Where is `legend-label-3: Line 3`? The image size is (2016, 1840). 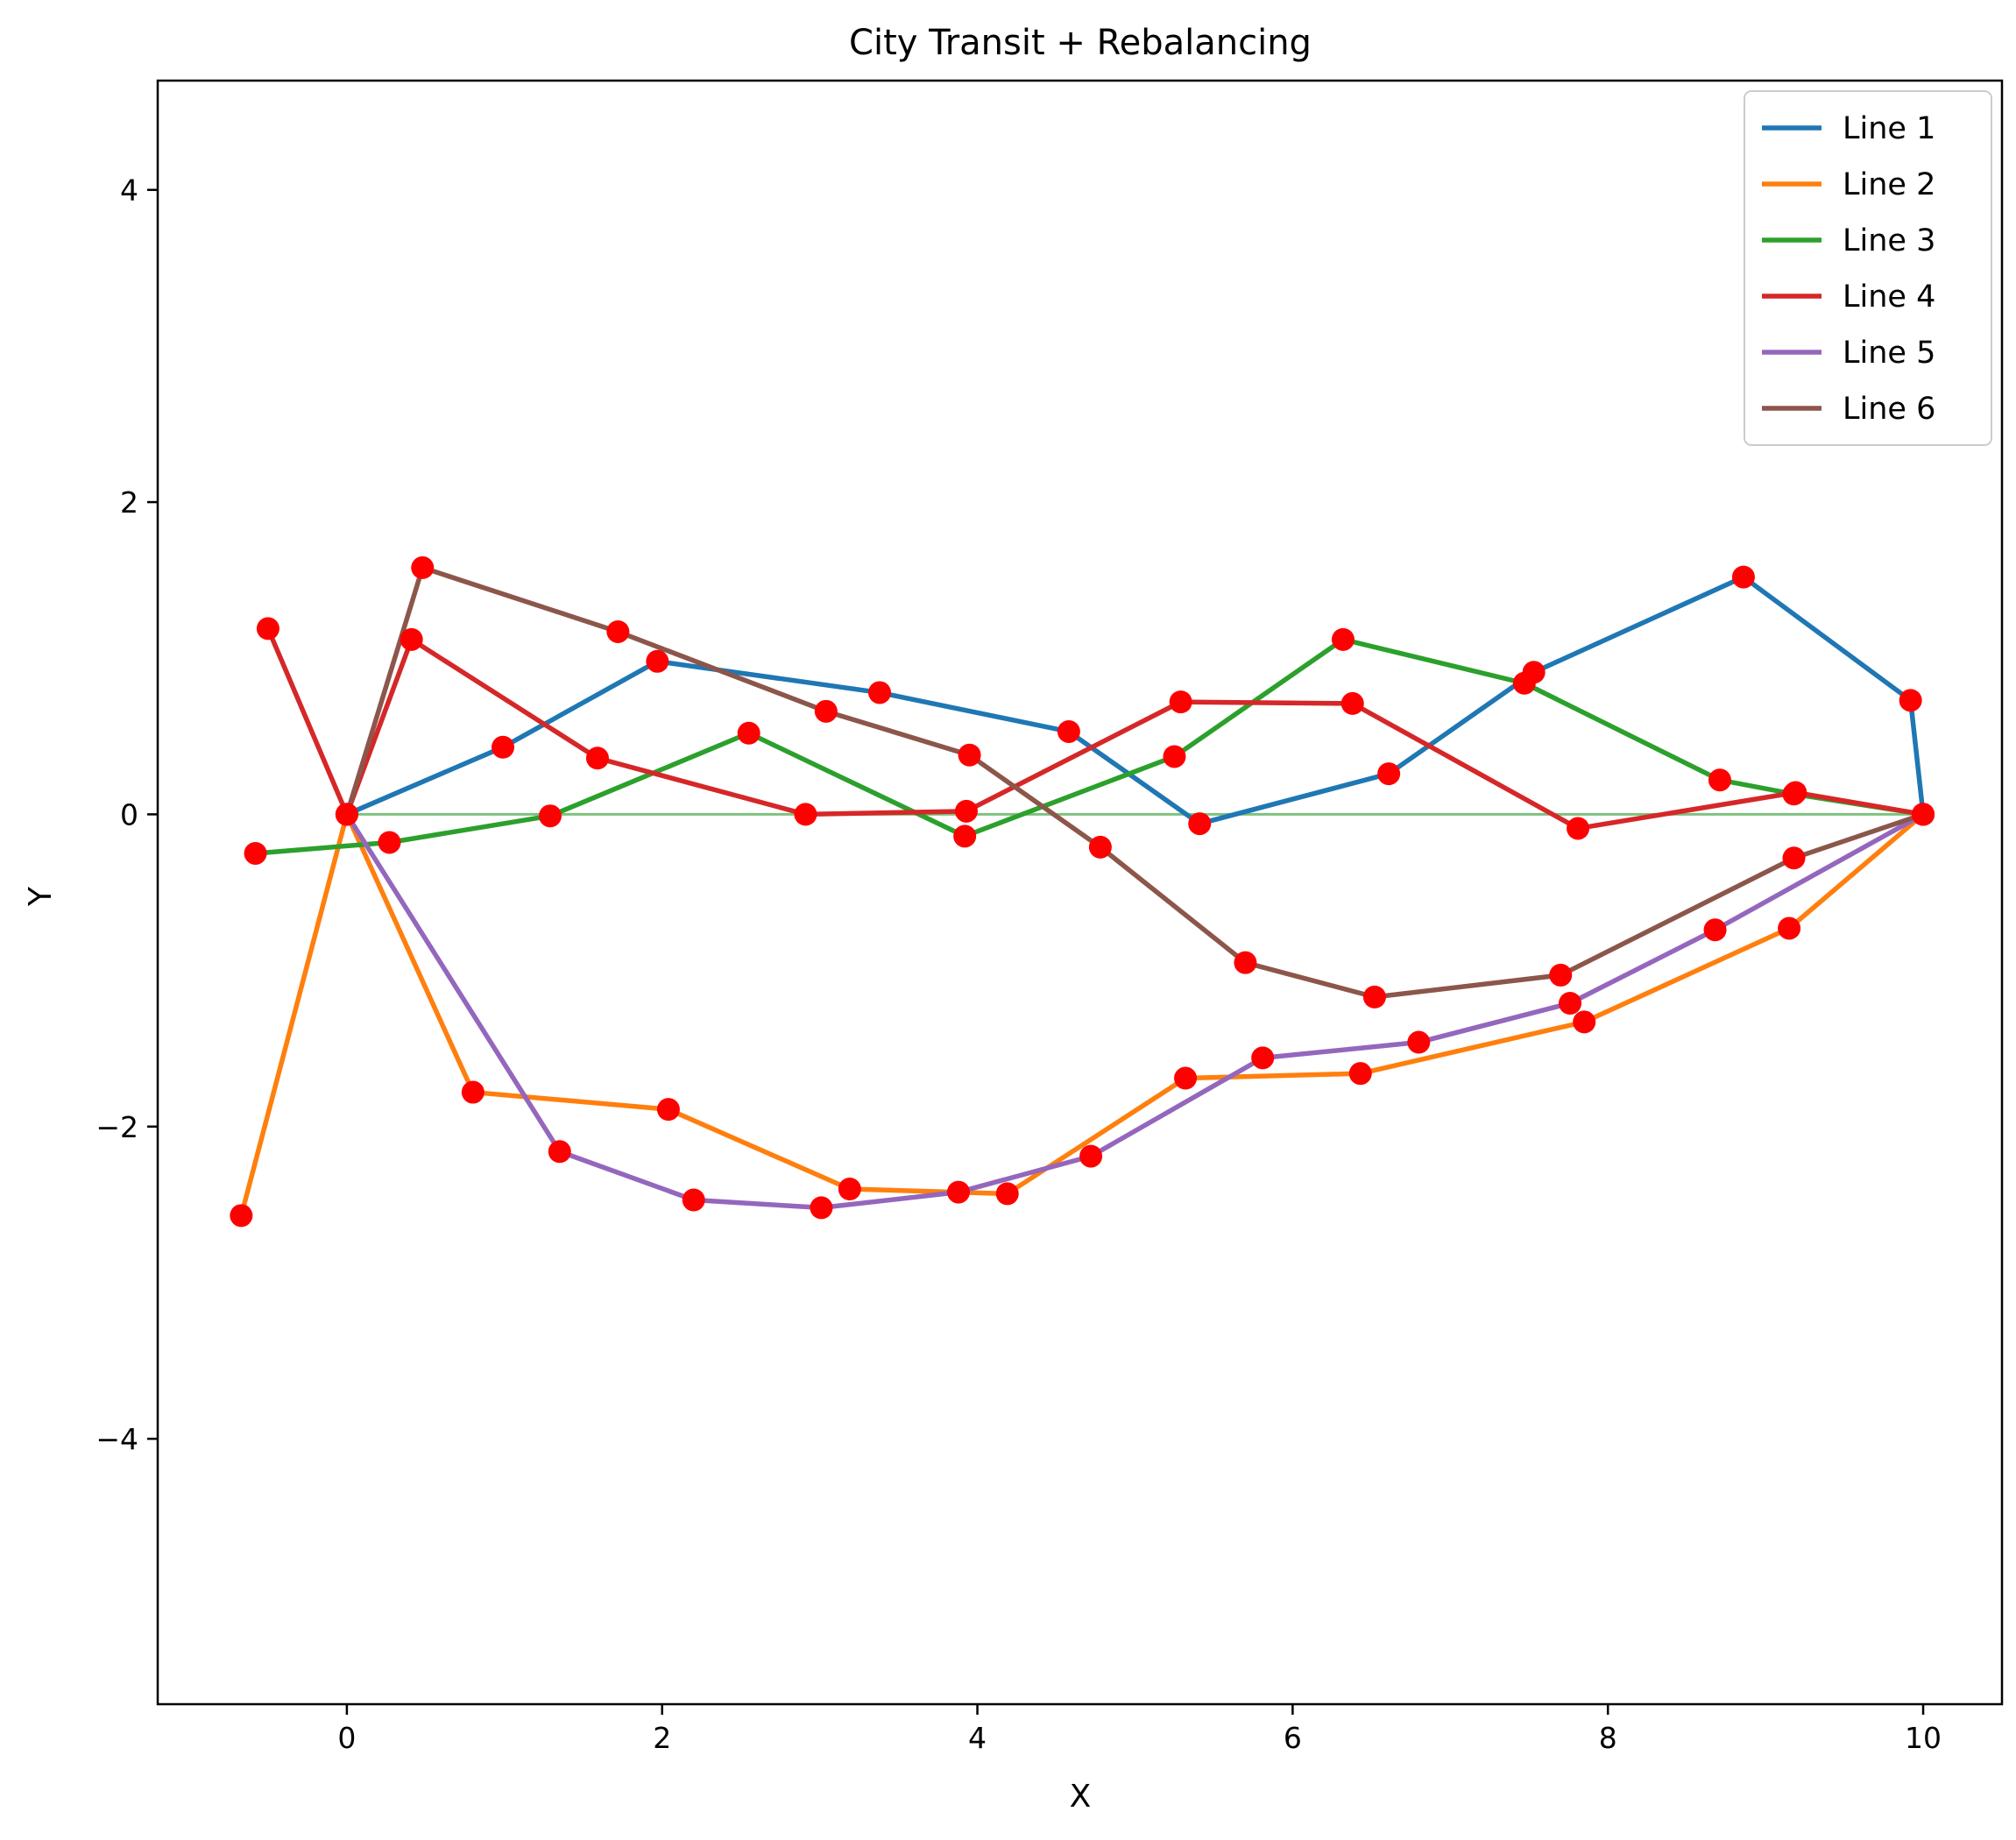
legend-label-3: Line 3 is located at coordinates (1889, 240).